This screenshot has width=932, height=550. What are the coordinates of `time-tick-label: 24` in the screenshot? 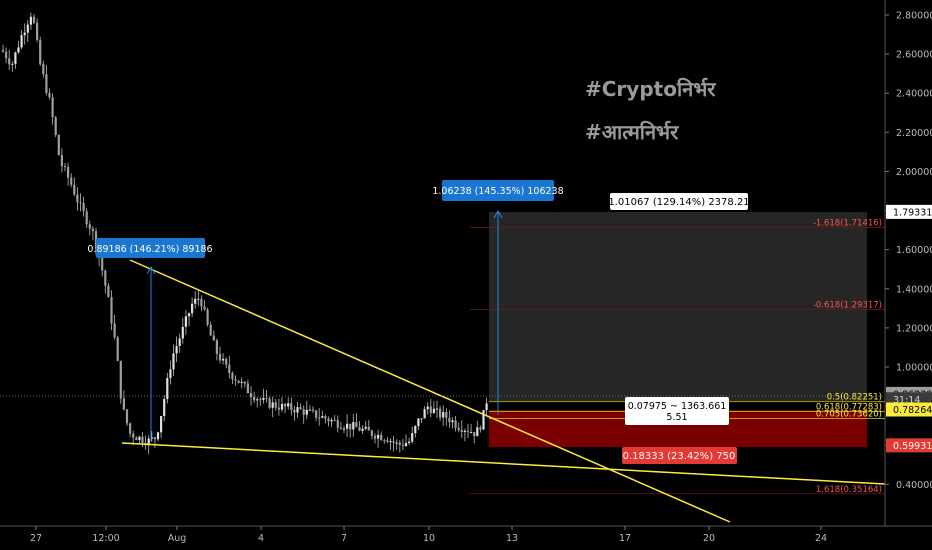 It's located at (821, 538).